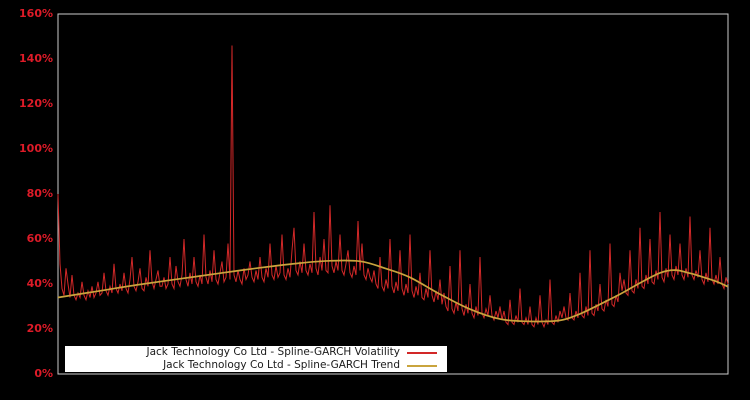 Image resolution: width=750 pixels, height=400 pixels. Describe the element at coordinates (39, 328) in the screenshot. I see `y-axis-tick-label: 20%` at that location.